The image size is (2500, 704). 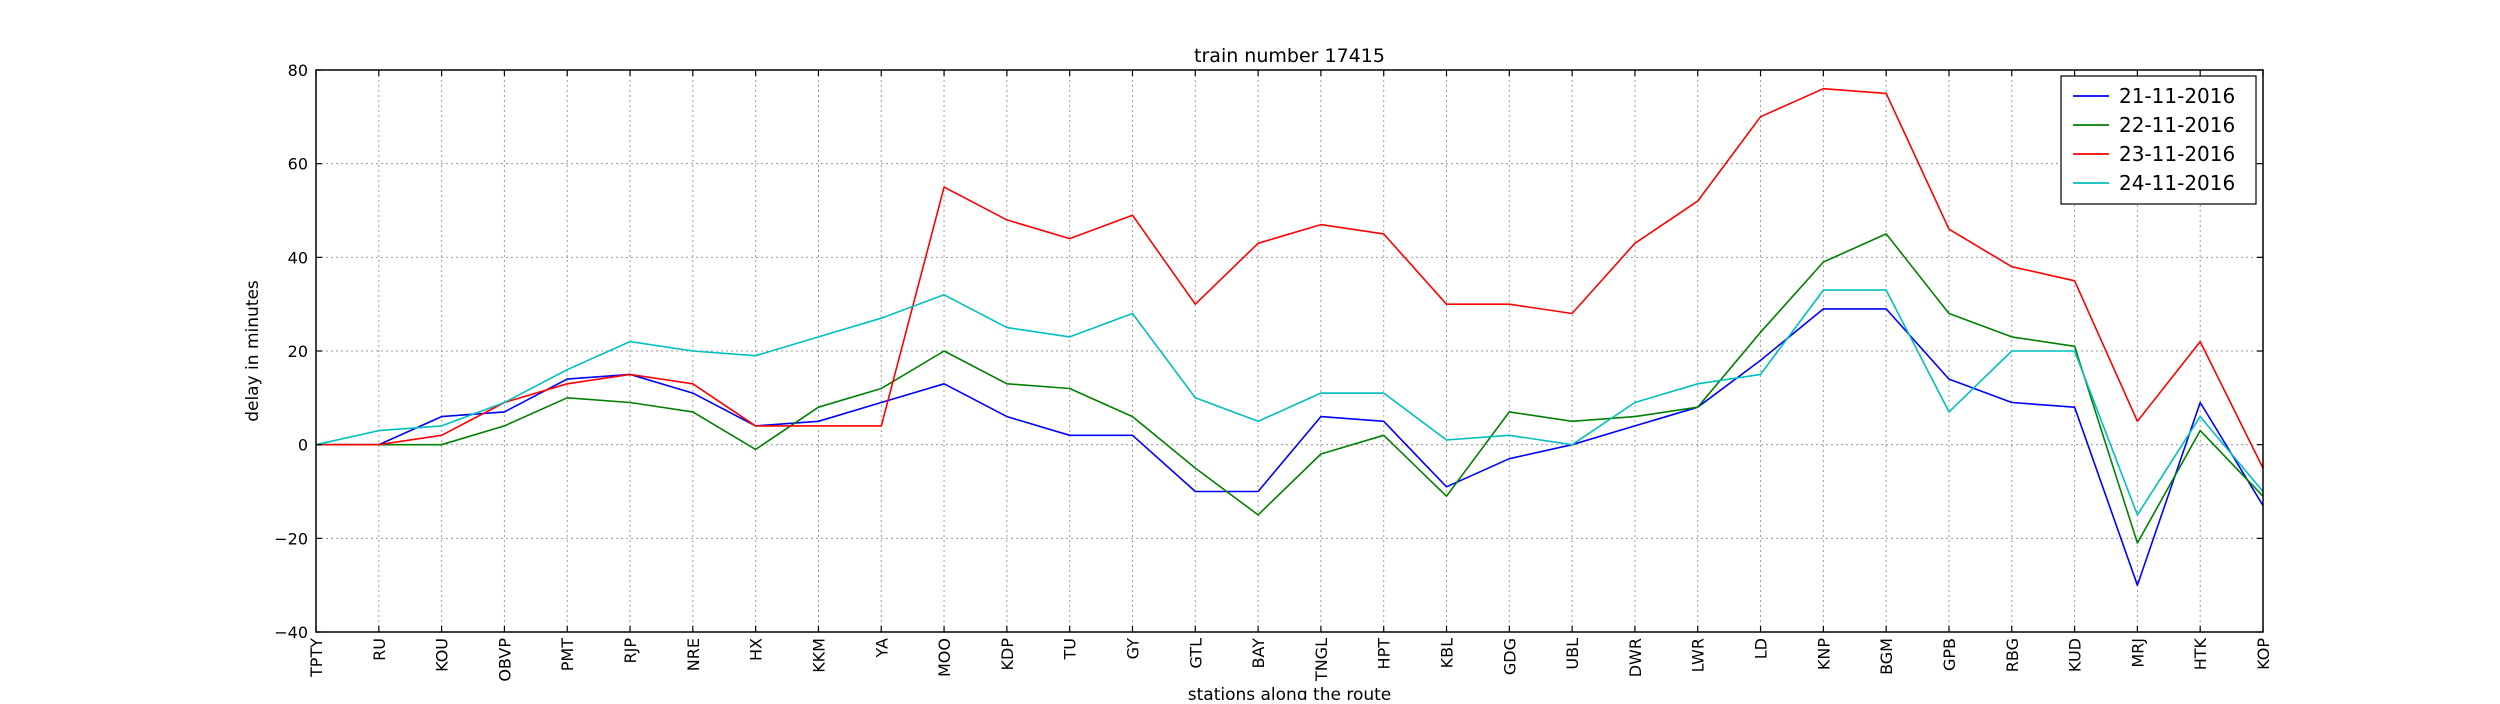 What do you see at coordinates (298, 257) in the screenshot?
I see `y-tick-label: 40` at bounding box center [298, 257].